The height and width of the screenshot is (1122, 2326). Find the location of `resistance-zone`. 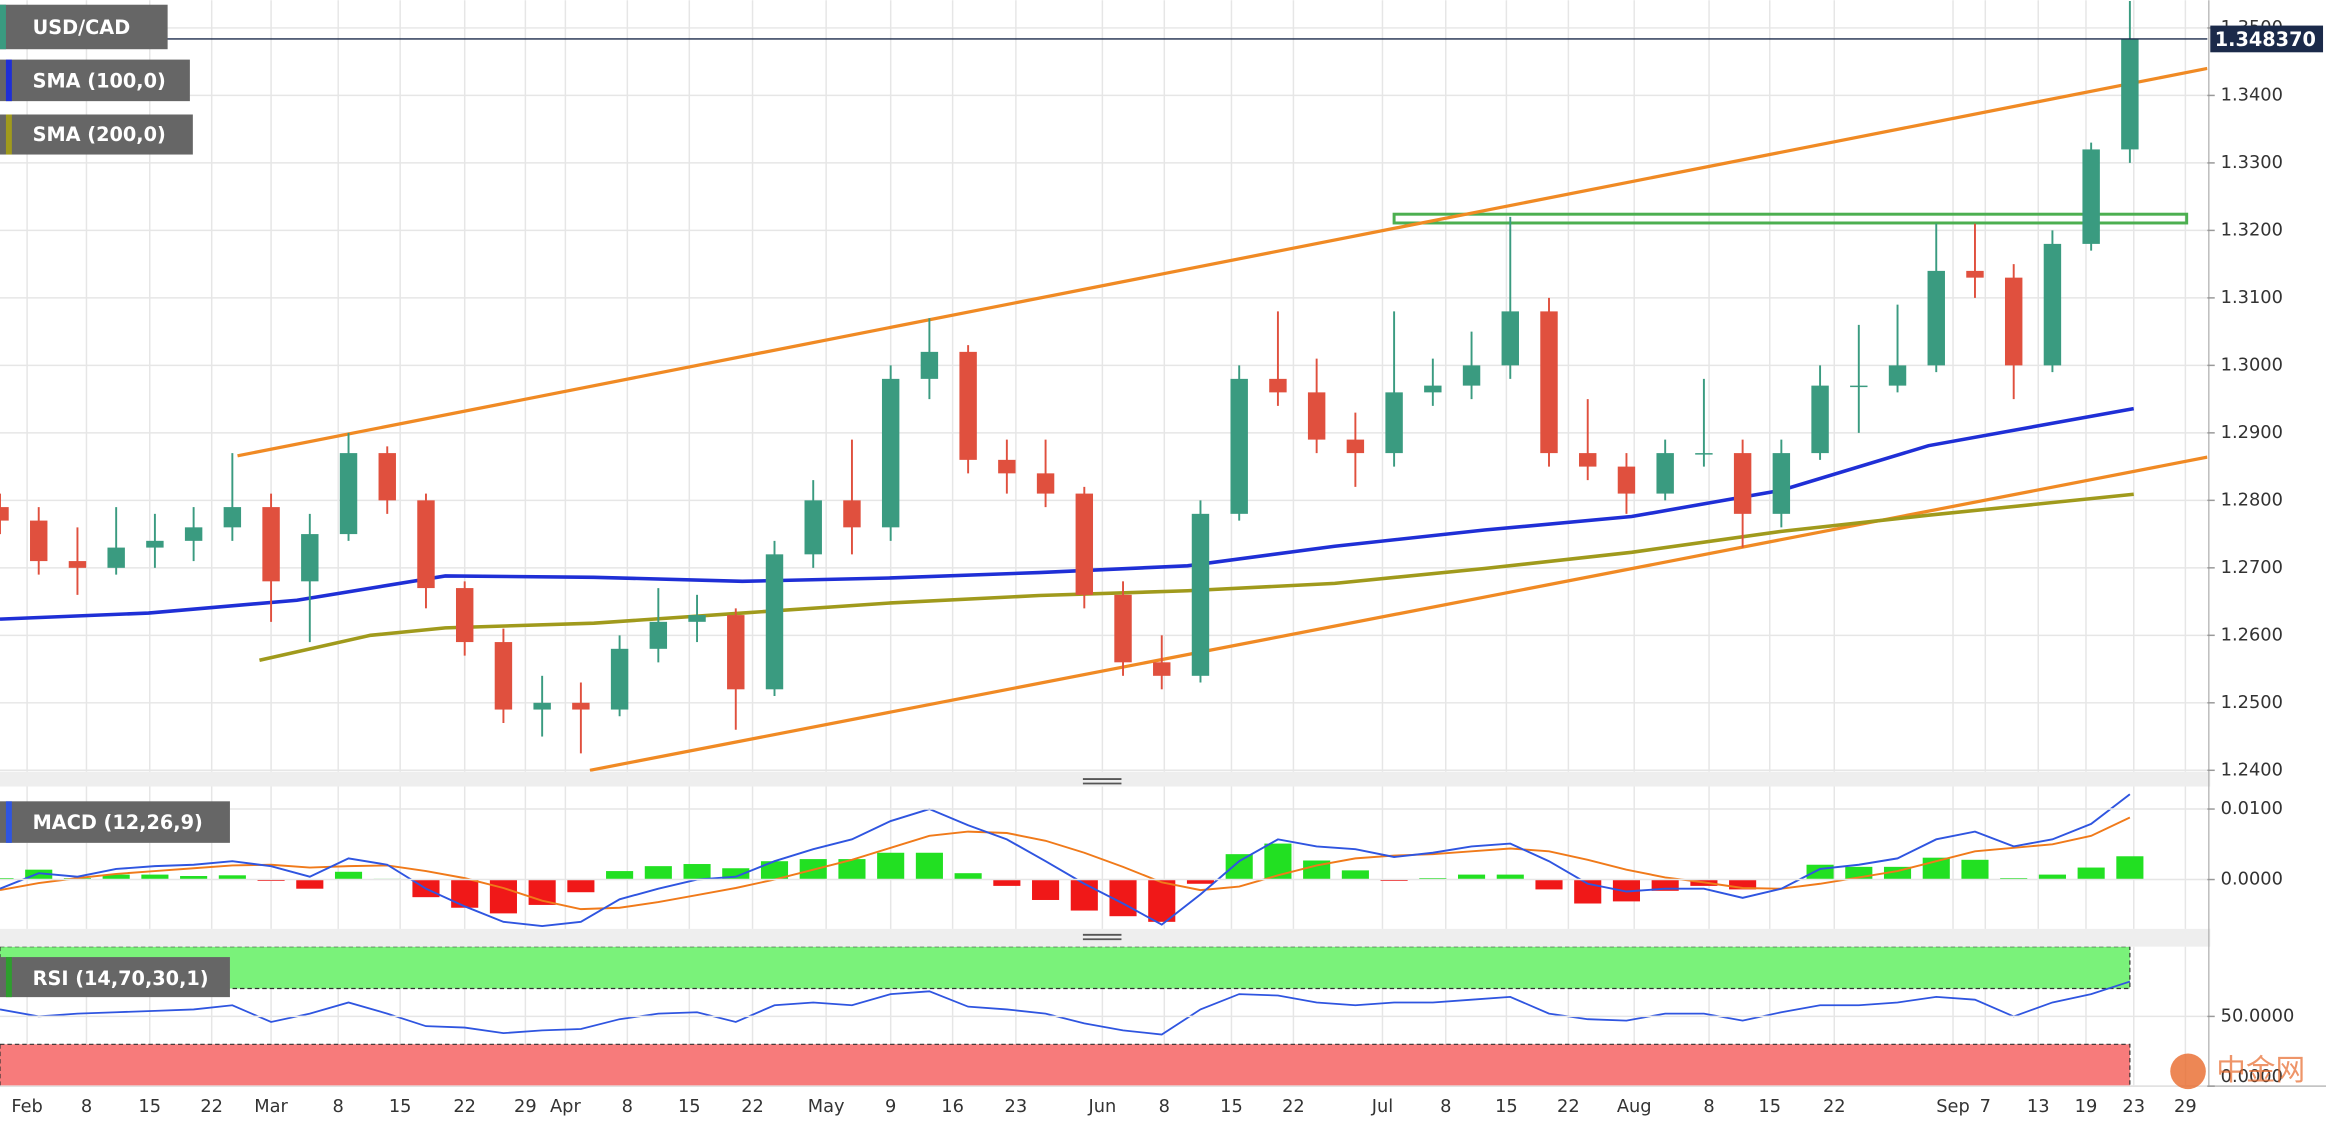

resistance-zone is located at coordinates (1790, 218).